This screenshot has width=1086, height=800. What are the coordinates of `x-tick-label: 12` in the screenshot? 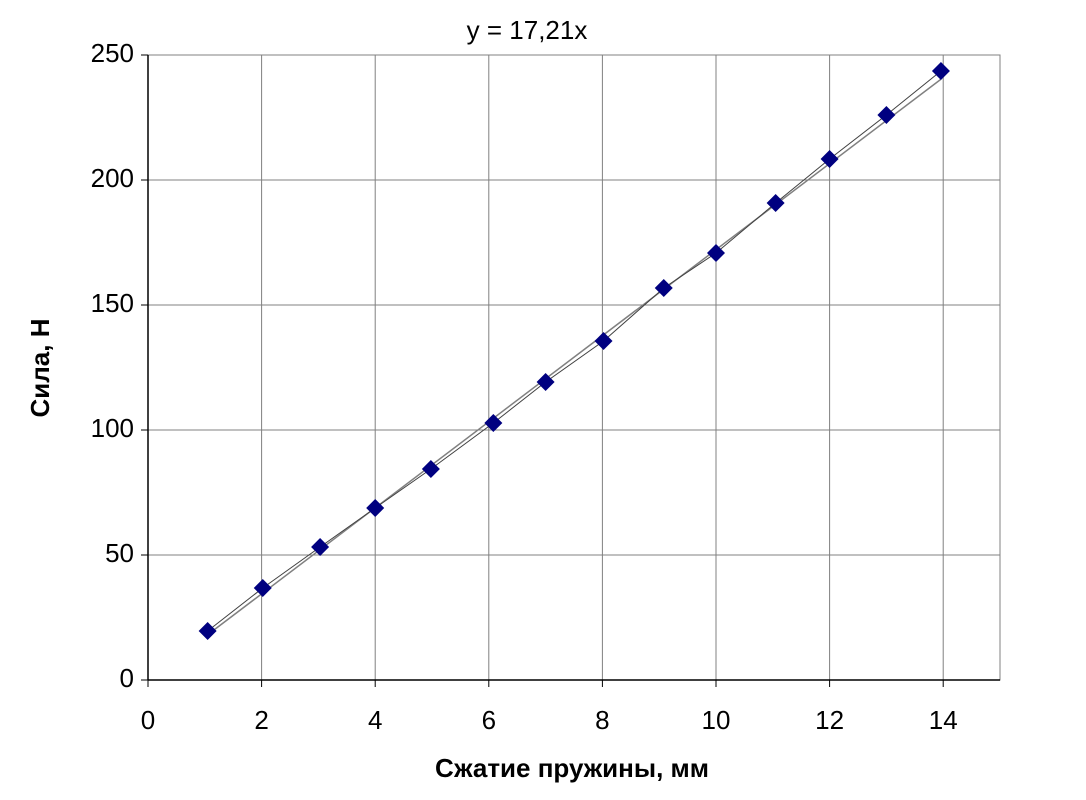 It's located at (829, 720).